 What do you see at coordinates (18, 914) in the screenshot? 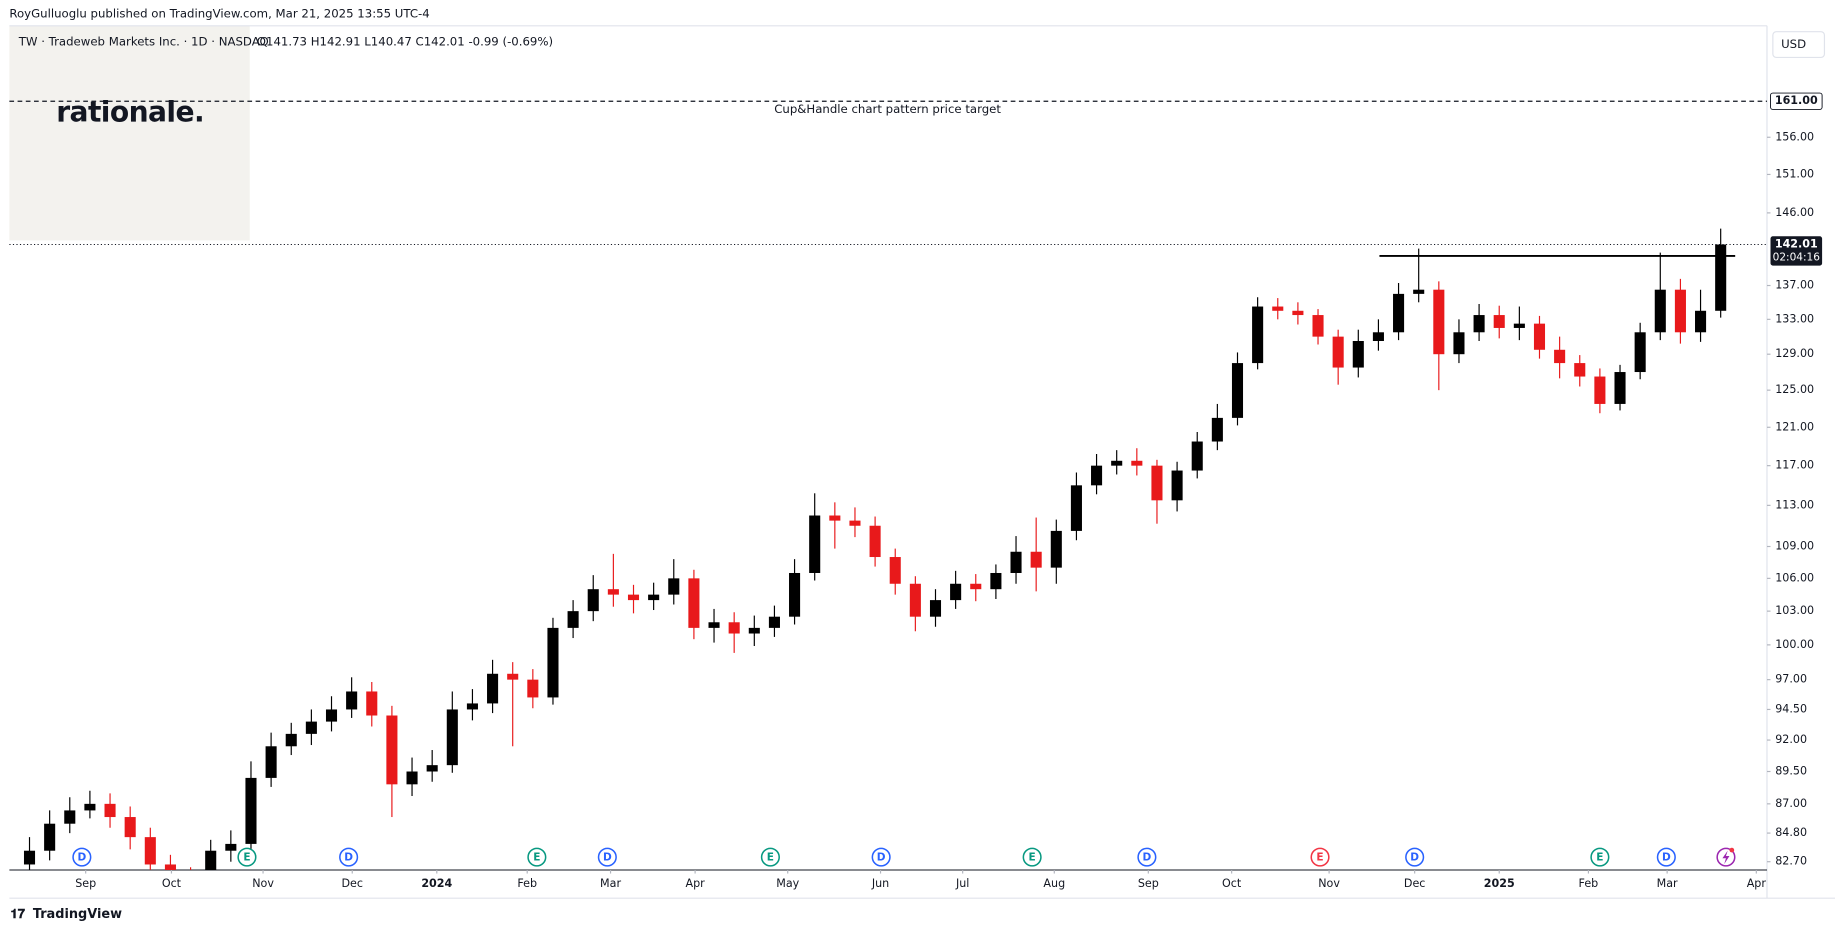
I see `logo-mark: 𝟏𝟕` at bounding box center [18, 914].